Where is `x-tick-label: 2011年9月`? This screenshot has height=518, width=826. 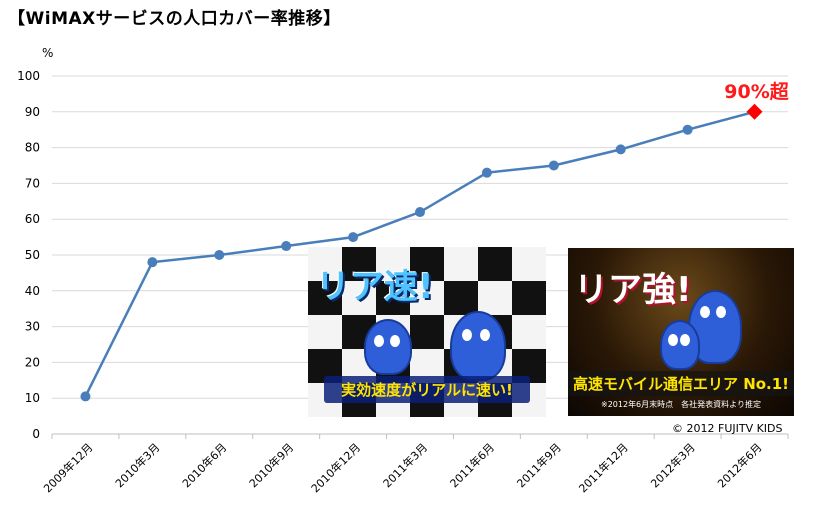
x-tick-label: 2011年9月 is located at coordinates (539, 465).